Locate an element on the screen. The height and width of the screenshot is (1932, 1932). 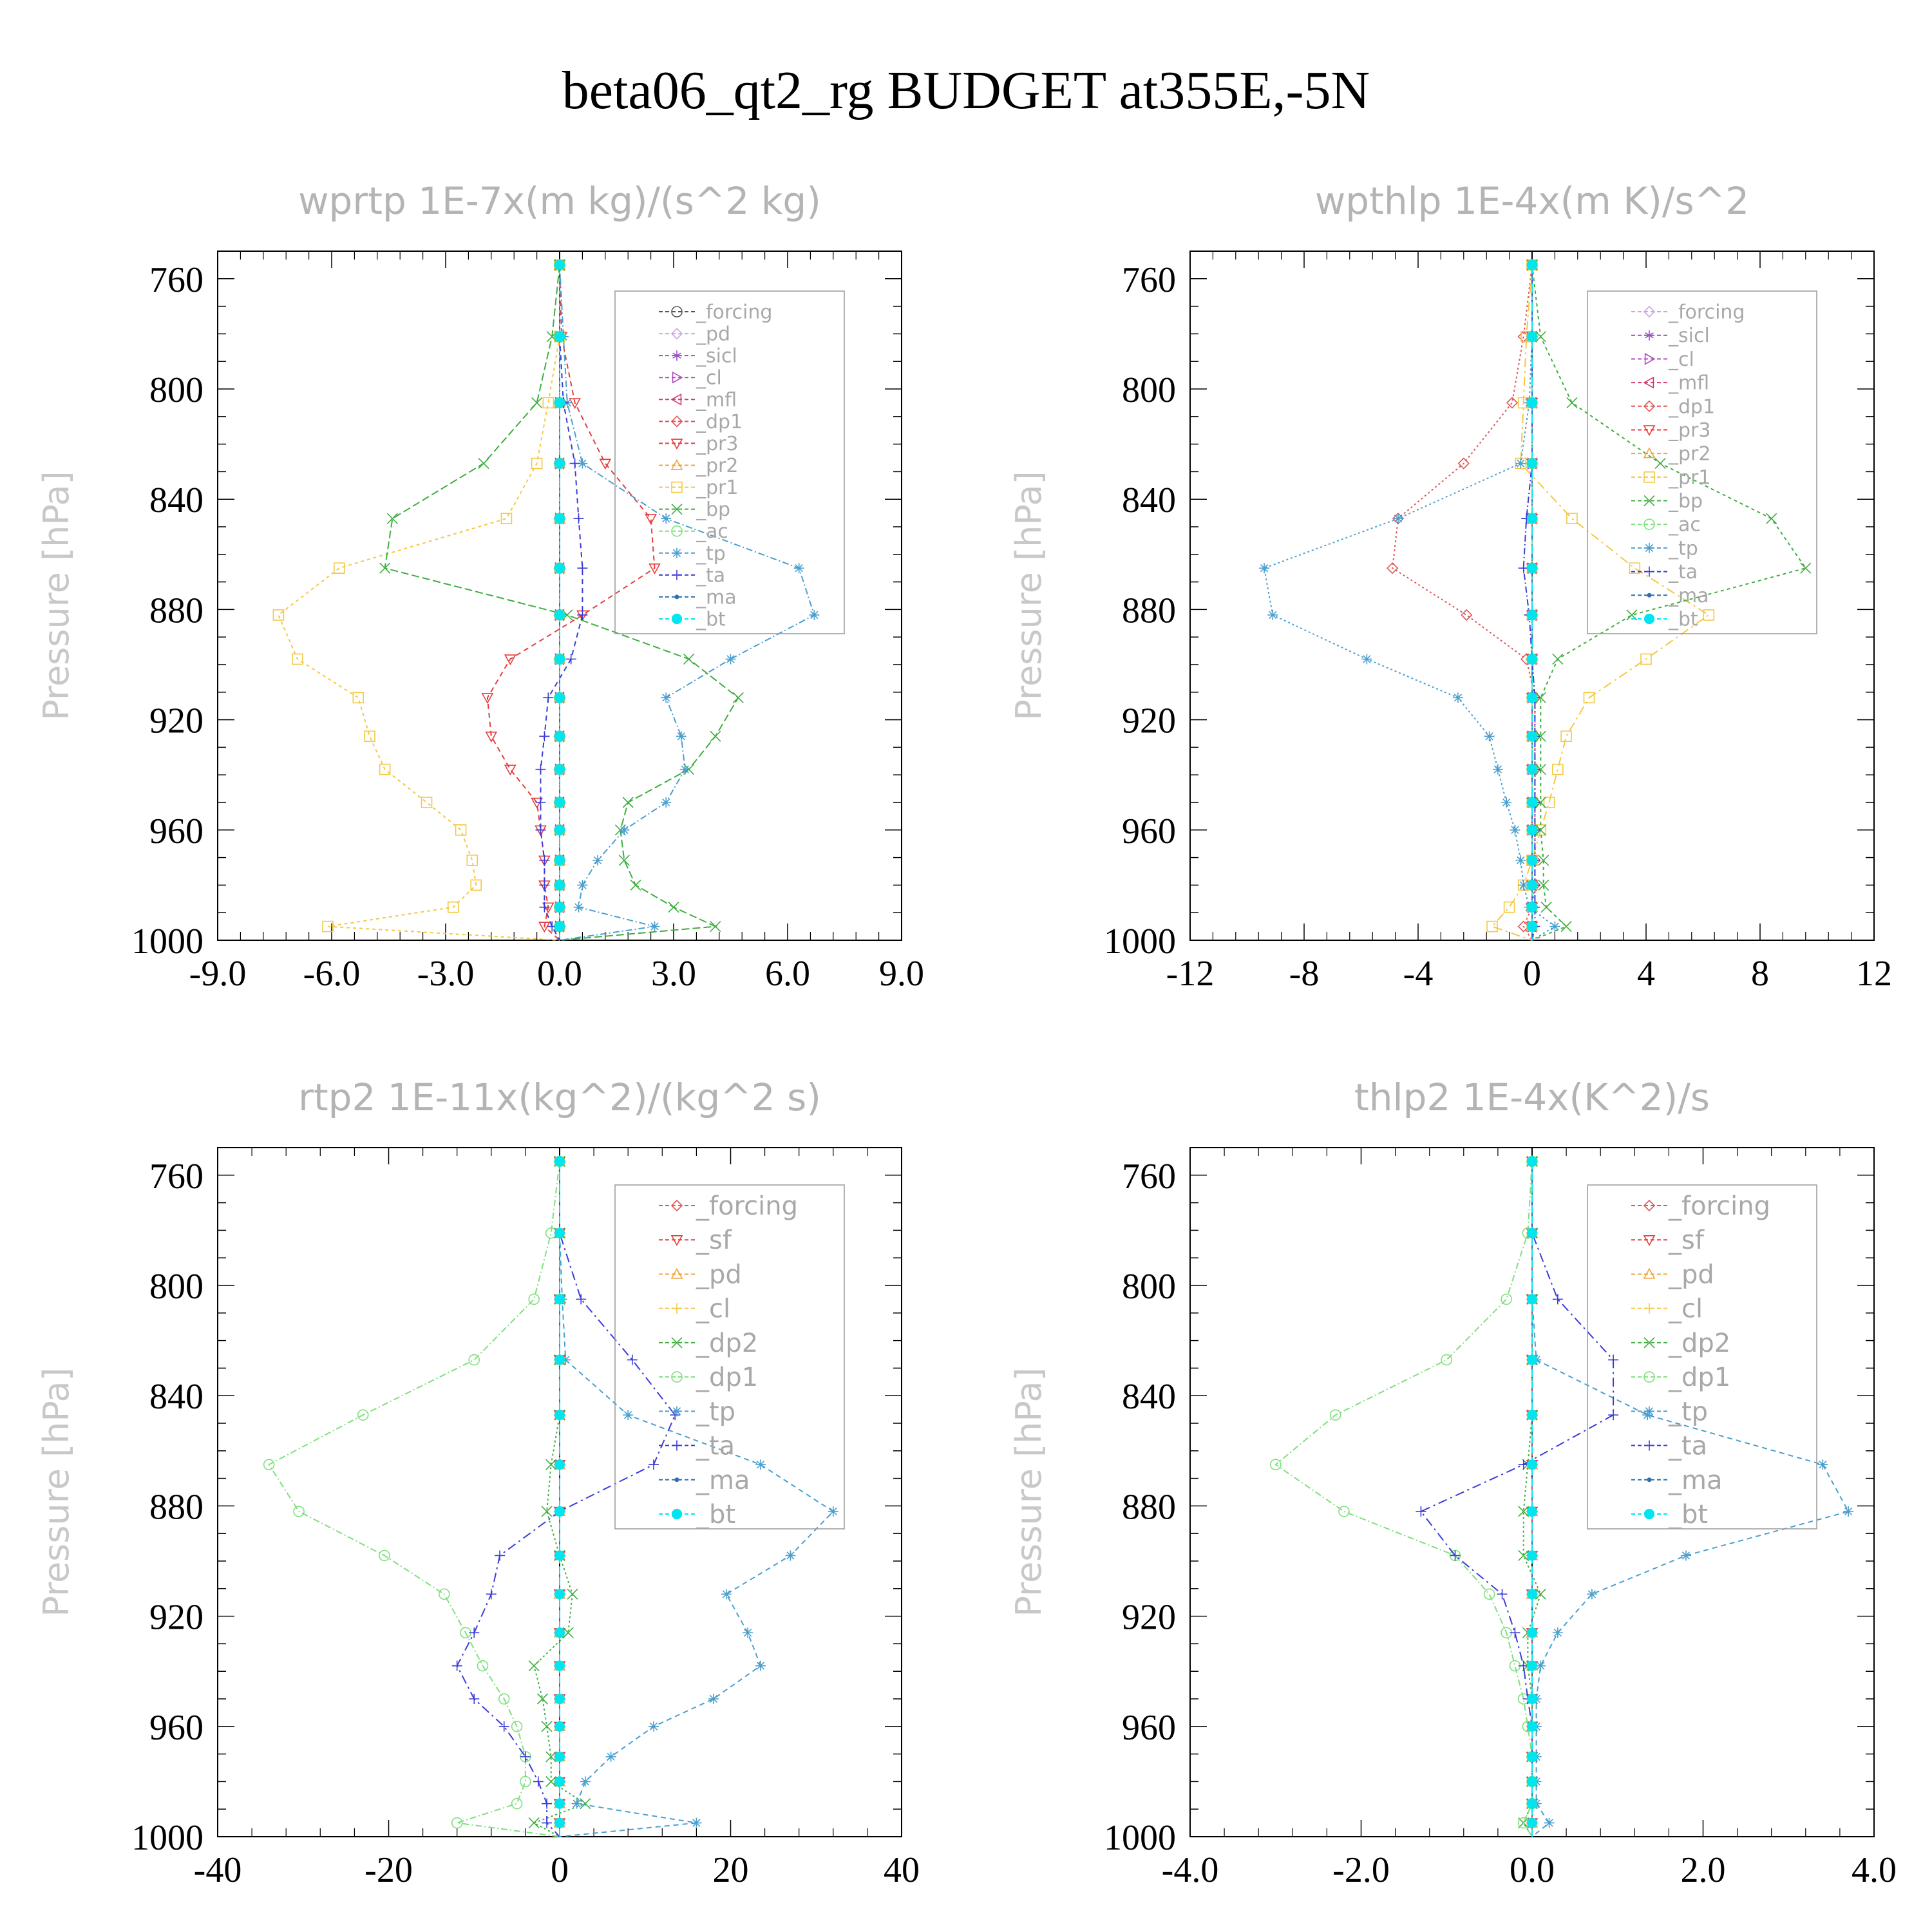
legend-item: _sf is located at coordinates (695, 1240).